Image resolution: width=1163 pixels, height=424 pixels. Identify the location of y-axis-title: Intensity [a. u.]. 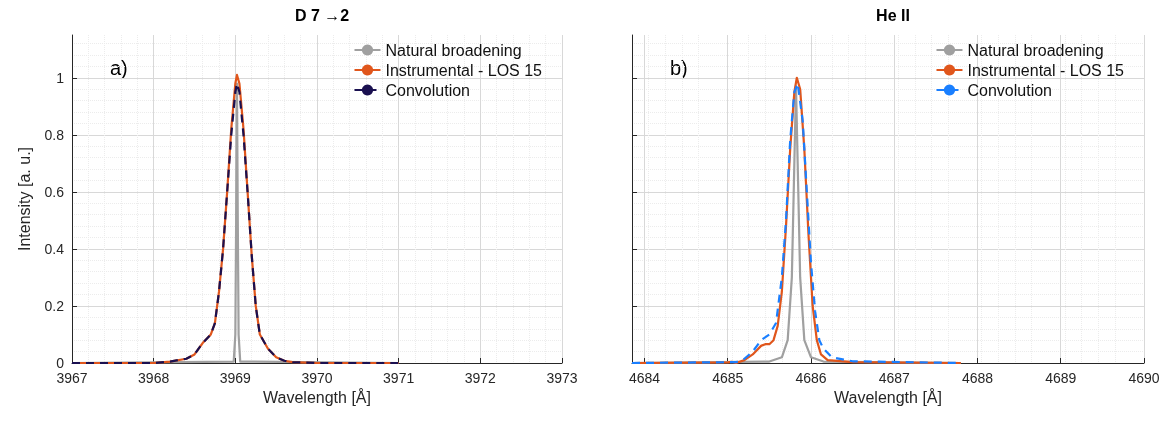
(24, 199).